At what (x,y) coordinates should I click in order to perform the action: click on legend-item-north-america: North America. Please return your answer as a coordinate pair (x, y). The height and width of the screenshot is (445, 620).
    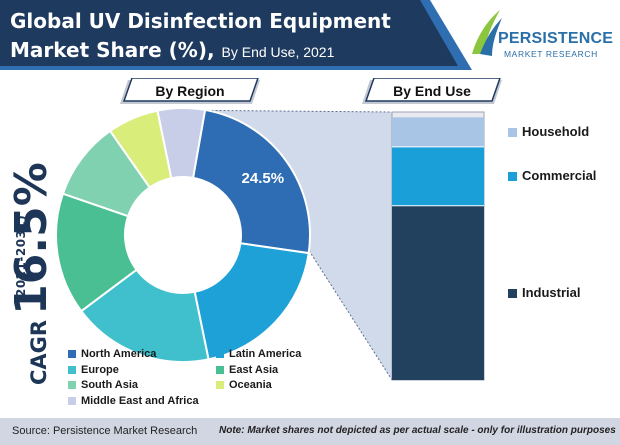
    Looking at the image, I should click on (112, 354).